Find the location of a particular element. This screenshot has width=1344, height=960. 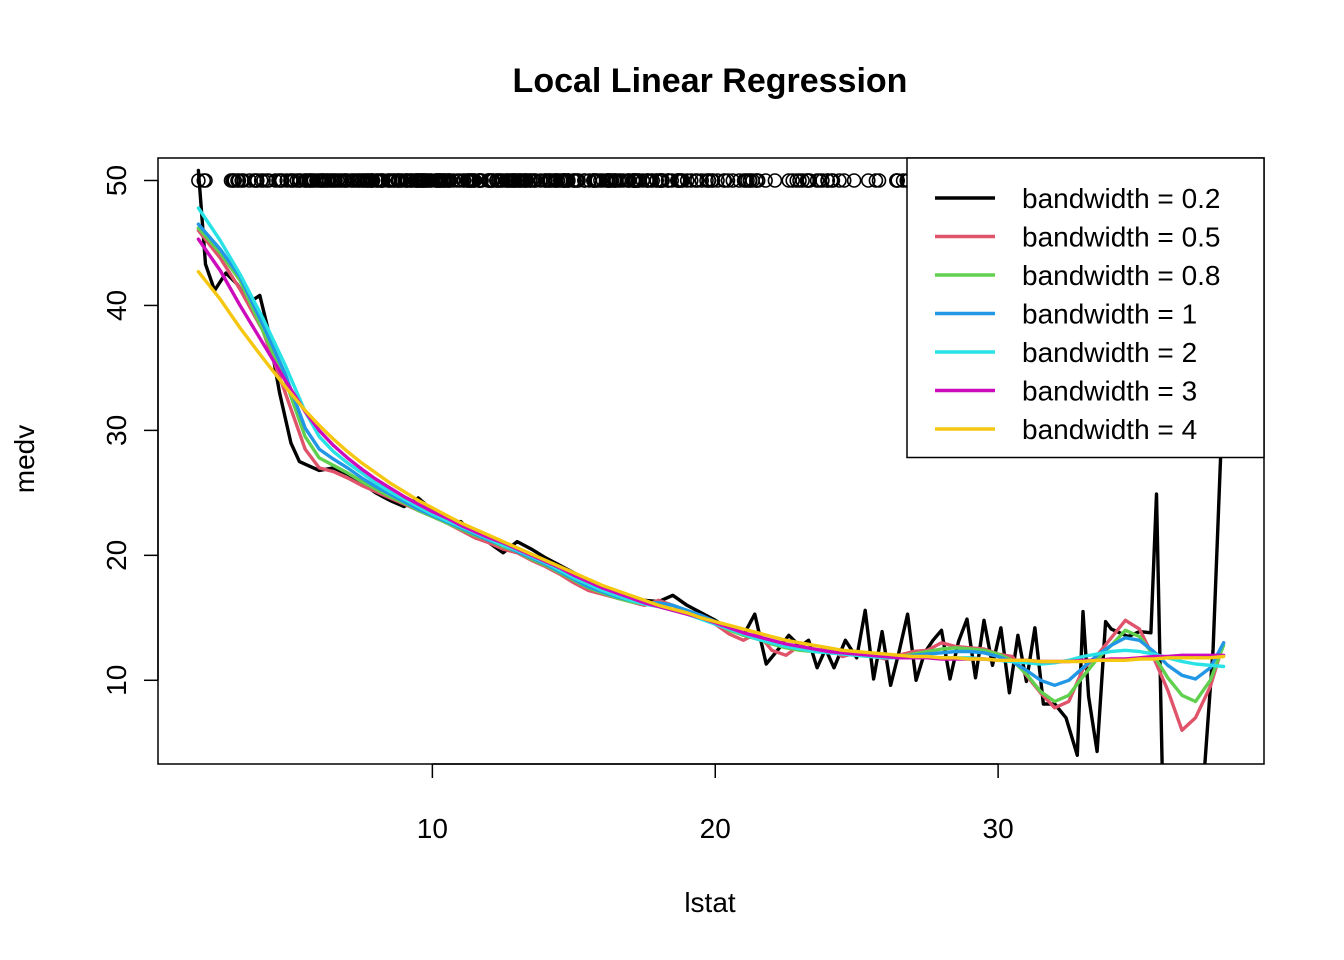

legend-box is located at coordinates (1085, 308).